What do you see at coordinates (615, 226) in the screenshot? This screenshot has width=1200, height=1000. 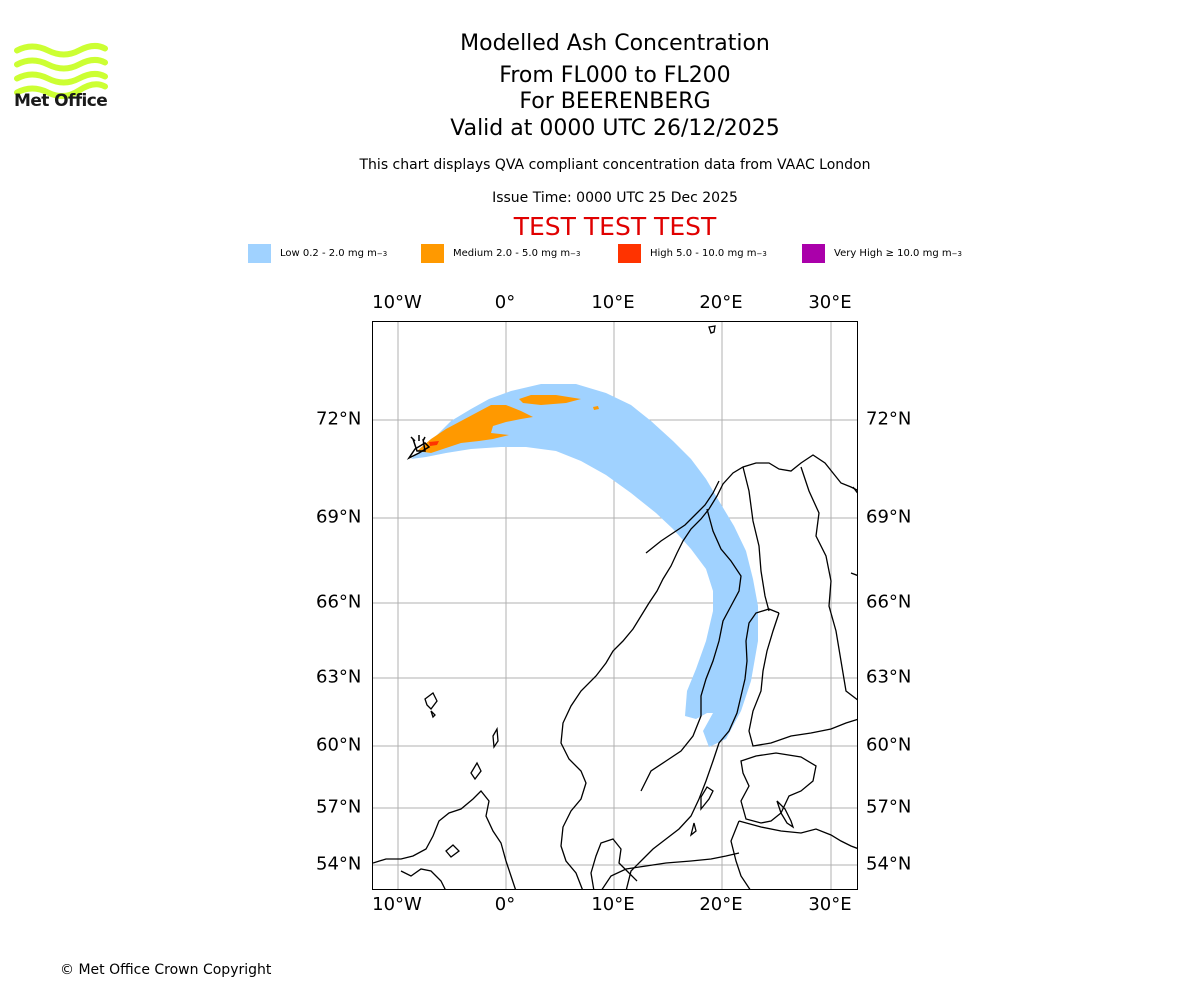 I see `test-banner: TEST TEST TEST` at bounding box center [615, 226].